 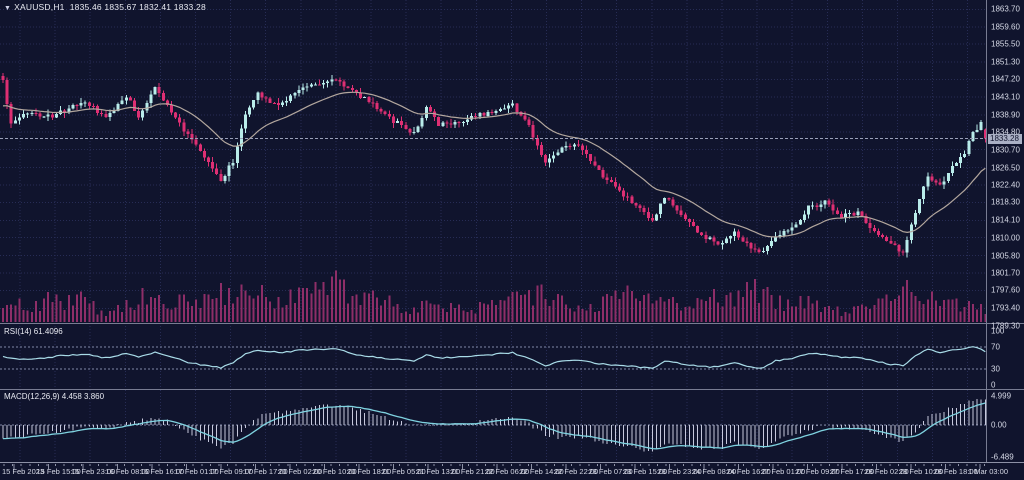 What do you see at coordinates (162, 471) in the screenshot?
I see `time-axis-label: 16 Feb 16:00` at bounding box center [162, 471].